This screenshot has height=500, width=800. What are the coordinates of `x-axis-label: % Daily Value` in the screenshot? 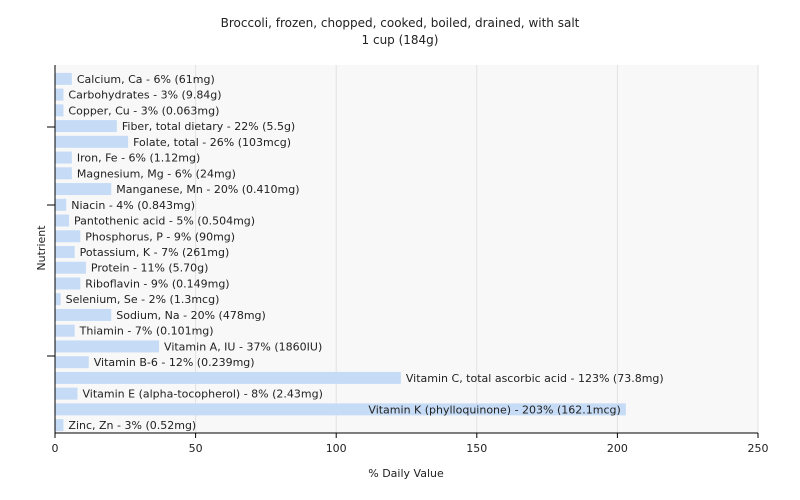 It's located at (406, 473).